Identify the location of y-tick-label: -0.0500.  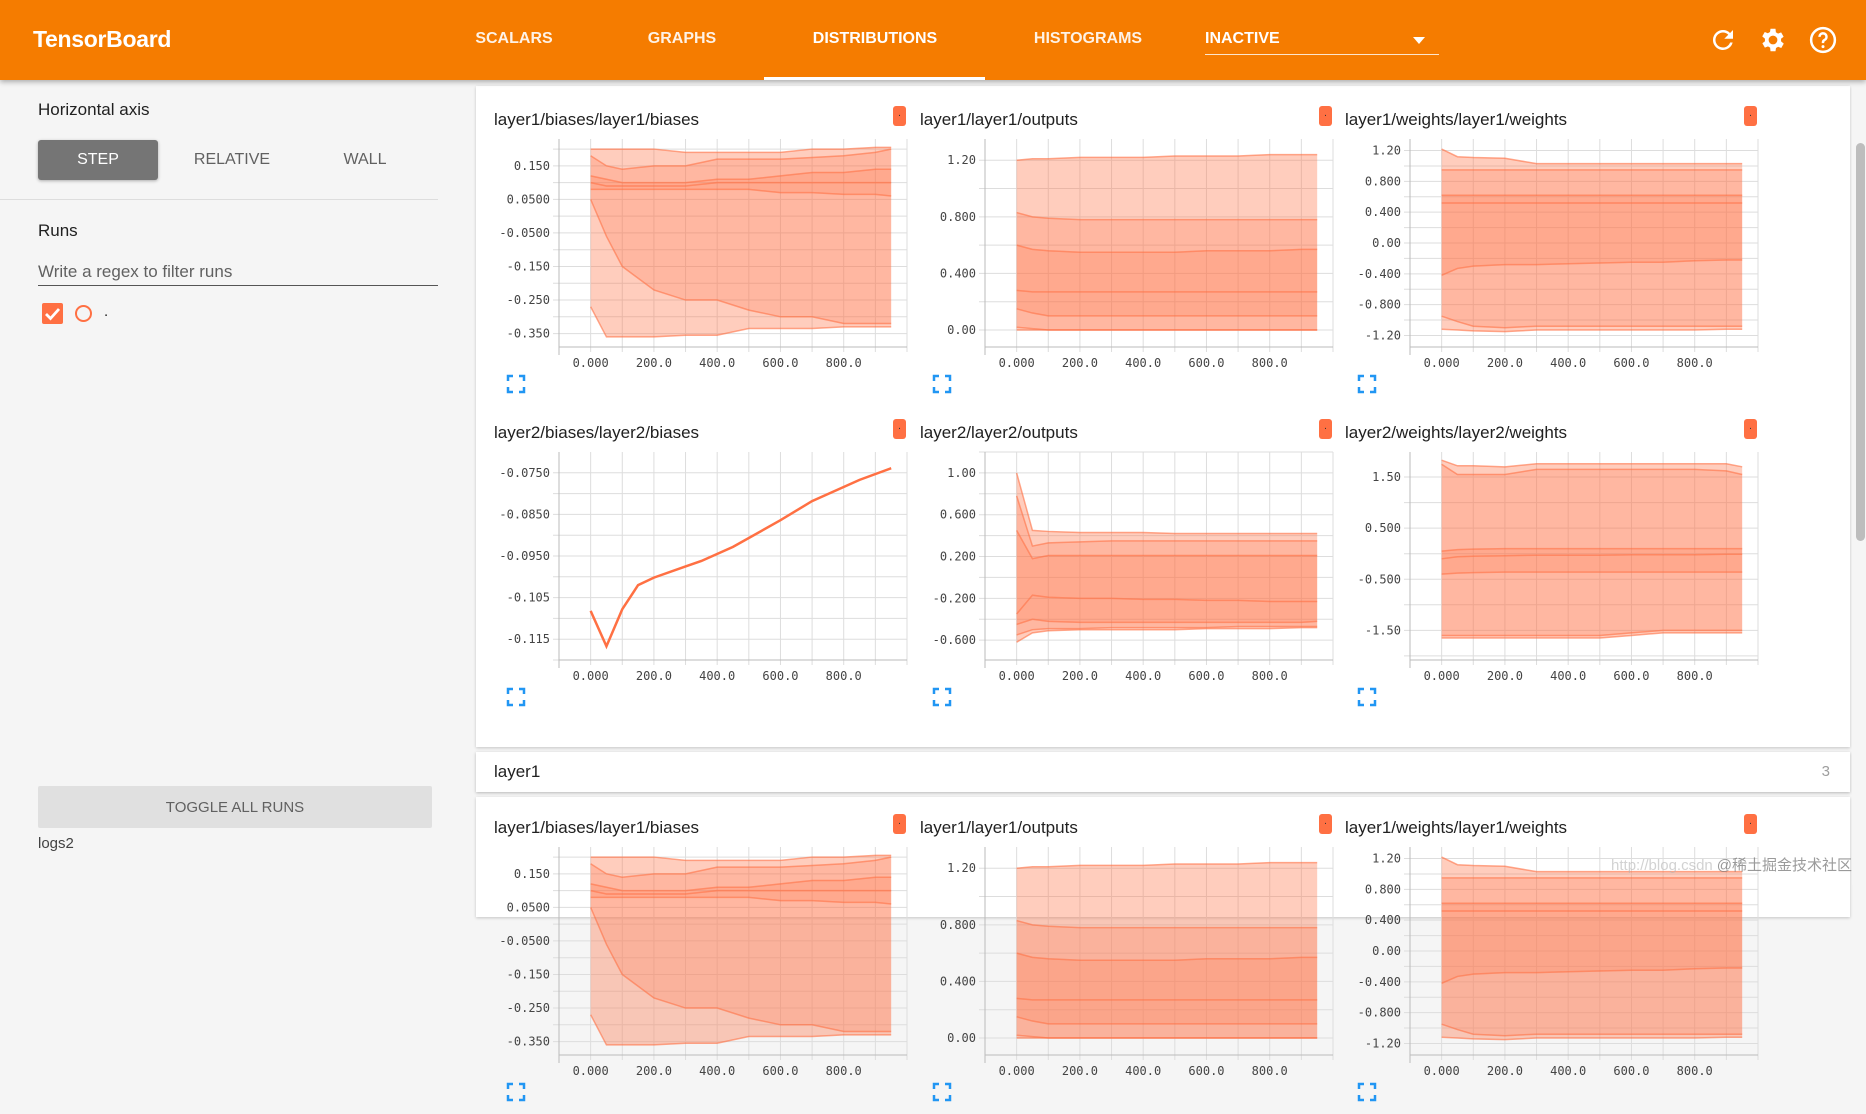
(524, 233).